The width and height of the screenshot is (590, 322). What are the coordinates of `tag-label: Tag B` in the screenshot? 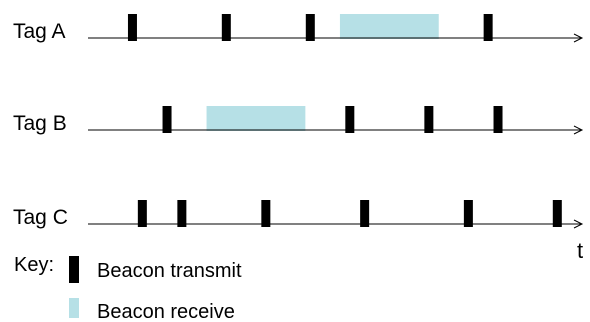 It's located at (40, 123).